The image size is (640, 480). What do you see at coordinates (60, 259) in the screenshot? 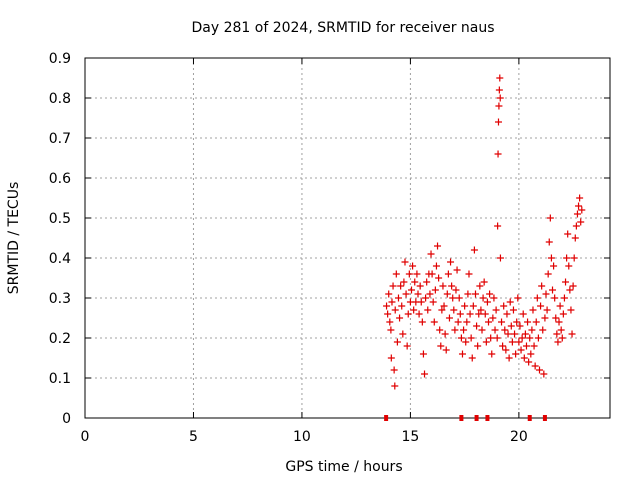
I see `y-tick-label: 0.4` at bounding box center [60, 259].